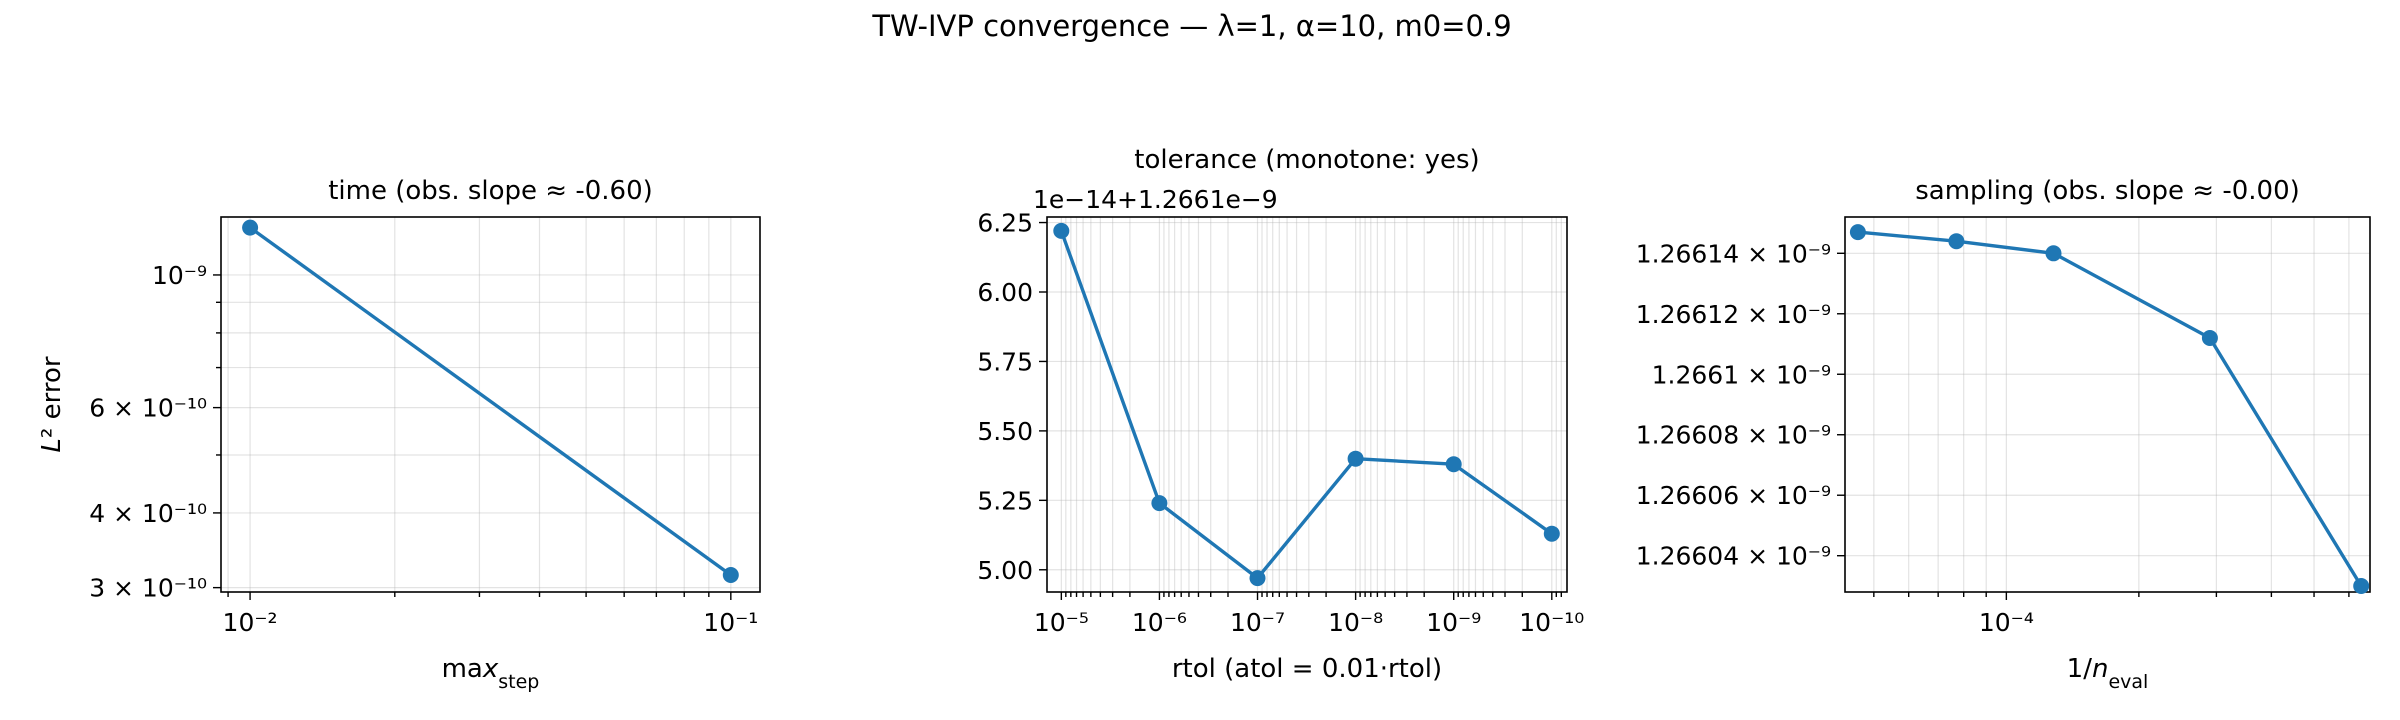  Describe the element at coordinates (52, 404) in the screenshot. I see `y-axis-label: L² error` at that location.